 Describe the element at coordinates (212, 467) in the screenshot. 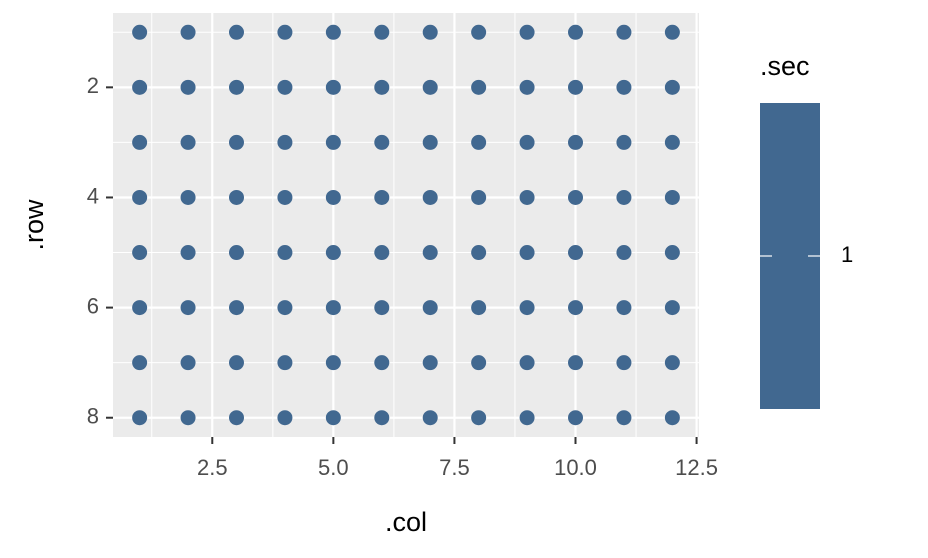

I see `x-tick-label: 2.5` at that location.